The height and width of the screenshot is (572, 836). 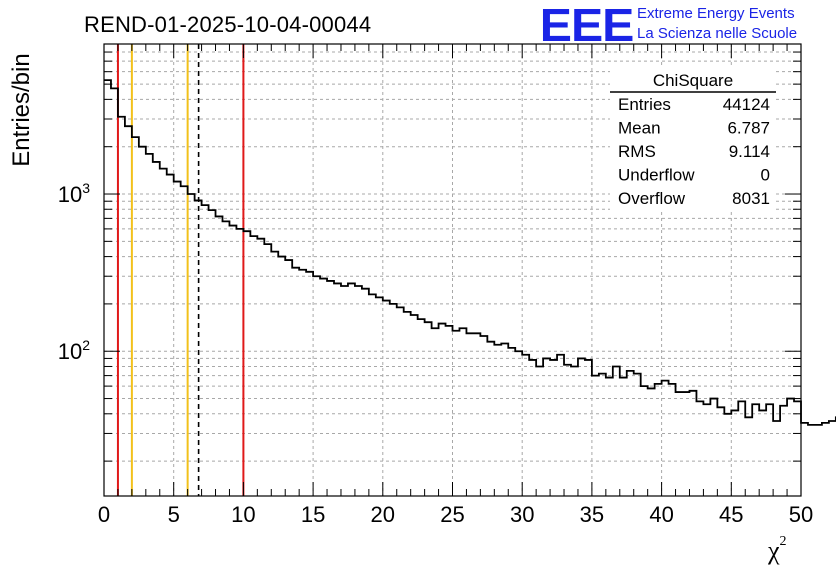 I want to click on stats-row-value: 8031, so click(x=751, y=198).